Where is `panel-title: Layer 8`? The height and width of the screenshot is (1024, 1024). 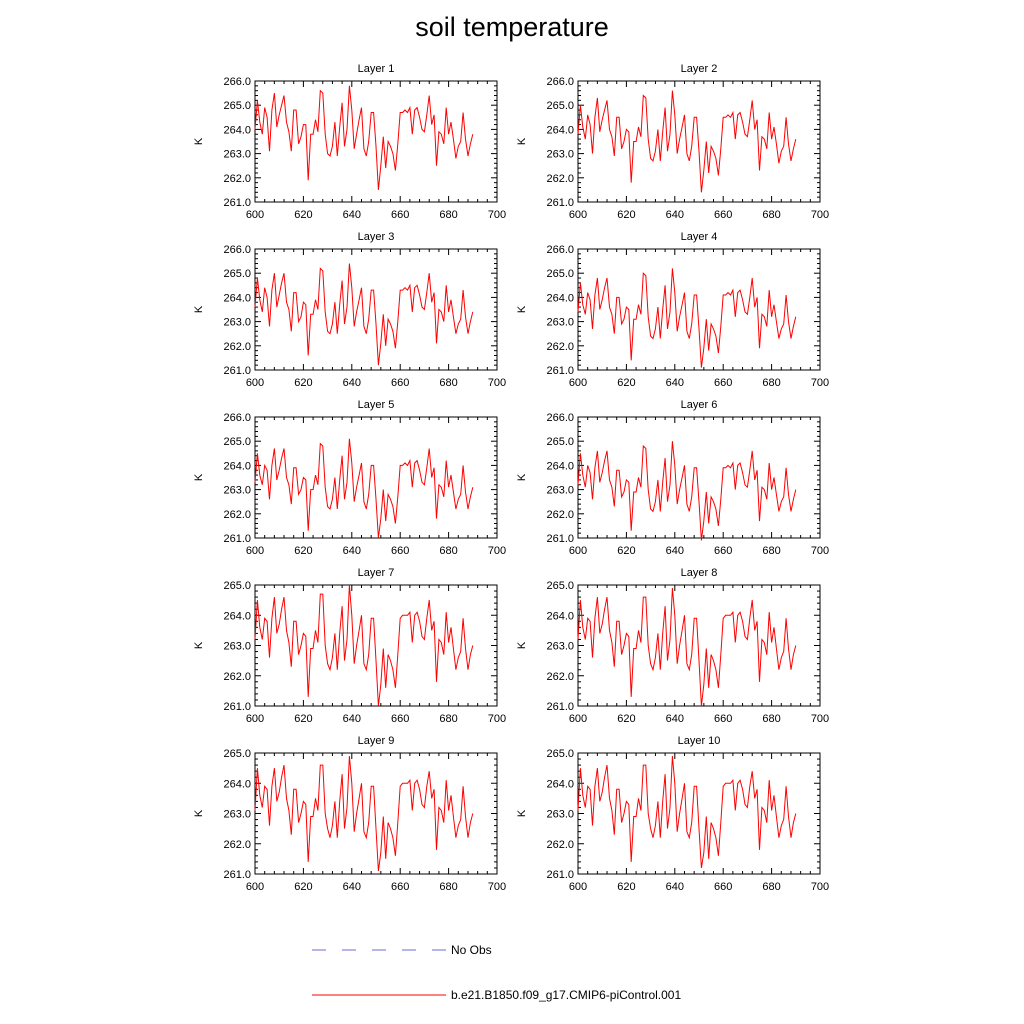 panel-title: Layer 8 is located at coordinates (699, 573).